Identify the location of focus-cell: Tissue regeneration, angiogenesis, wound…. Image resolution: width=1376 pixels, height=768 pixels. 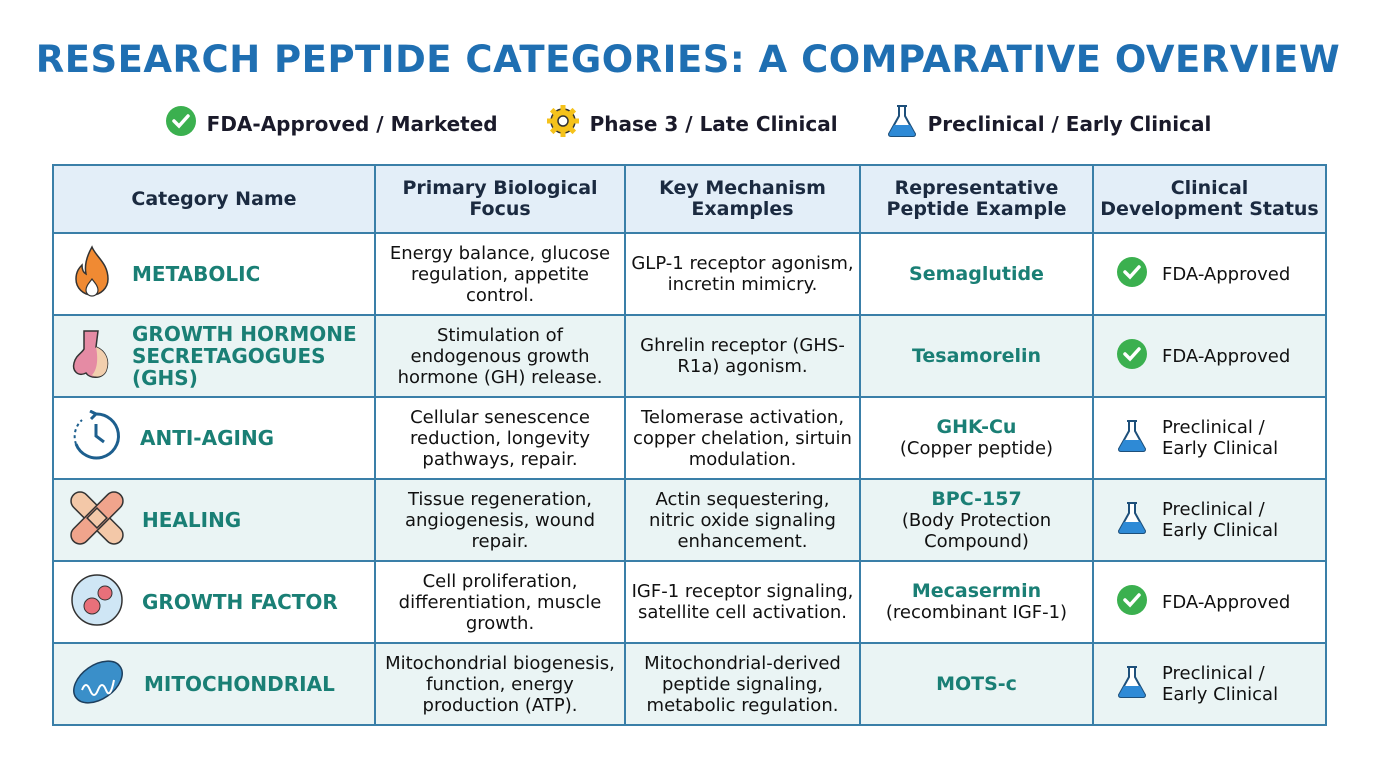
(500, 520).